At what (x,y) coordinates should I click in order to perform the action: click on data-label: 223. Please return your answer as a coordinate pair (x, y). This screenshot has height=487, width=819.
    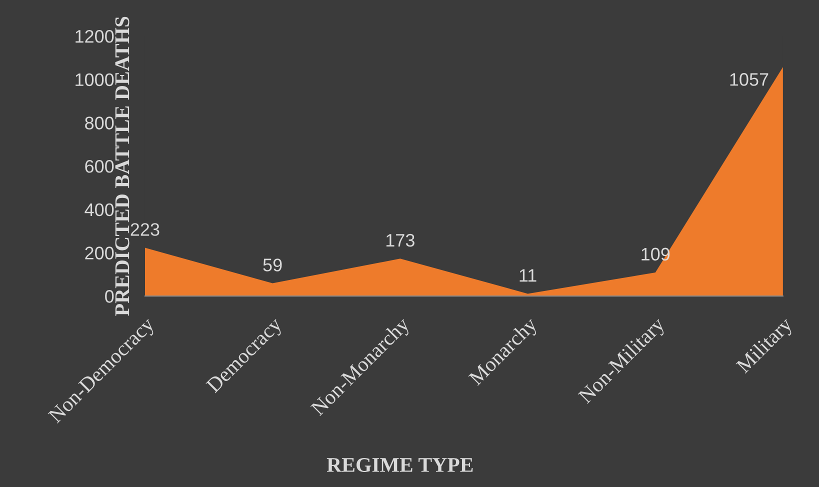
    Looking at the image, I should click on (145, 229).